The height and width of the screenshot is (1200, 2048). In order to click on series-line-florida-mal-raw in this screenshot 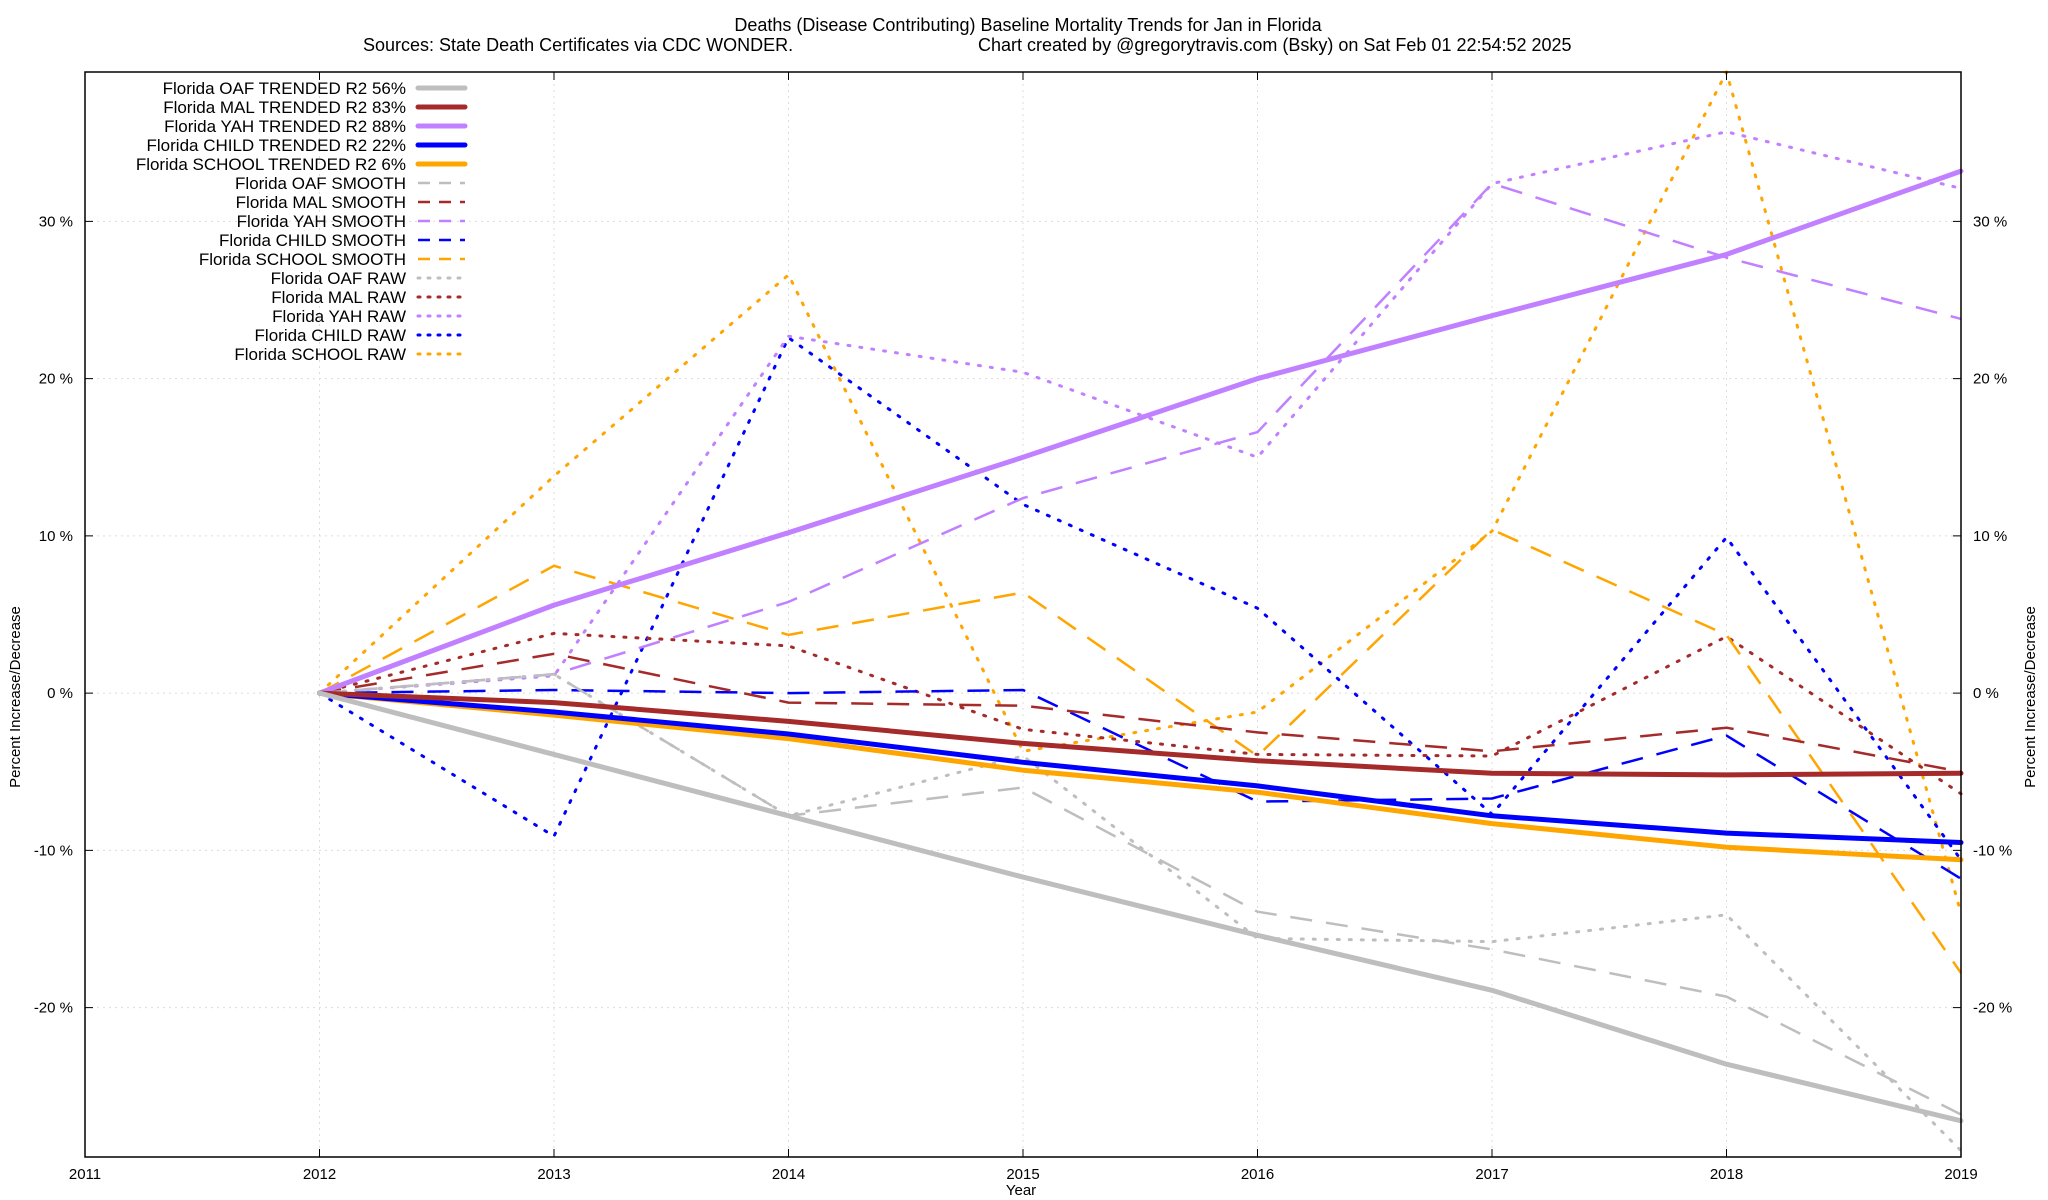, I will do `click(1140, 713)`.